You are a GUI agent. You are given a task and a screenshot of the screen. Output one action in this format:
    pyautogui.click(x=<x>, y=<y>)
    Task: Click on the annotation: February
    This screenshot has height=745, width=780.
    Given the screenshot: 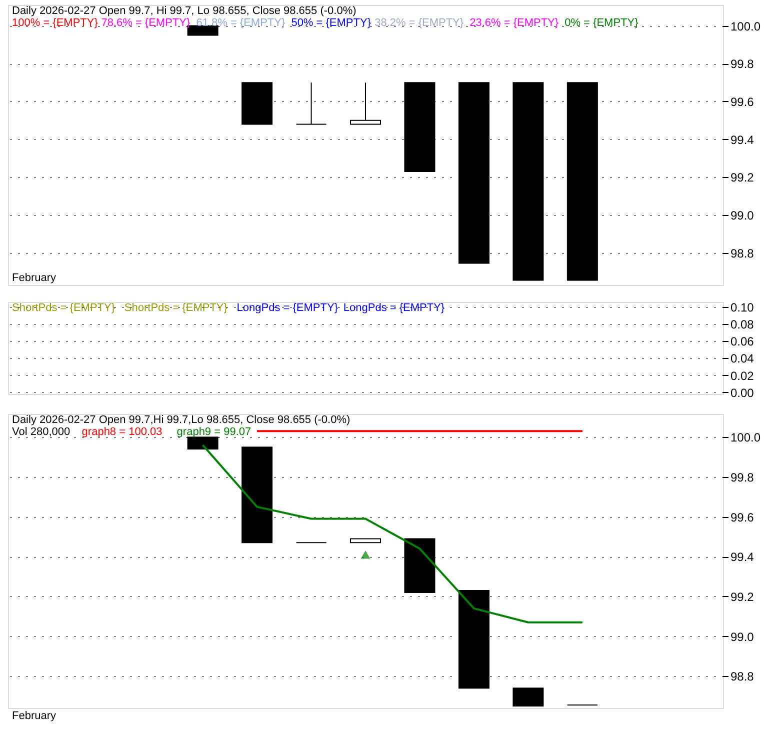 What is the action you would take?
    pyautogui.click(x=34, y=278)
    